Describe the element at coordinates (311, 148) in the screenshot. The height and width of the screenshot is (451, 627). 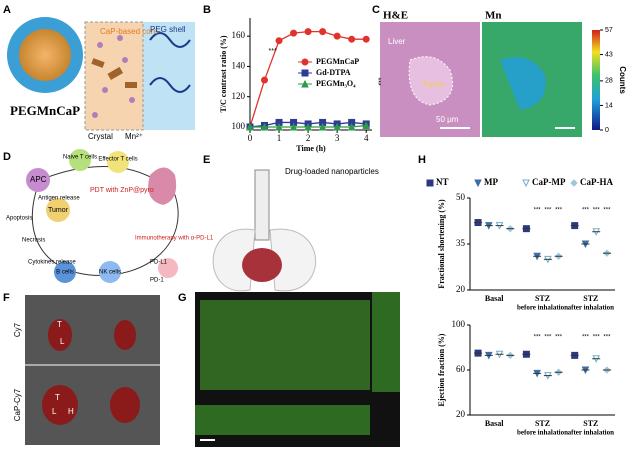
I see `x-axis-label: Time (h)` at that location.